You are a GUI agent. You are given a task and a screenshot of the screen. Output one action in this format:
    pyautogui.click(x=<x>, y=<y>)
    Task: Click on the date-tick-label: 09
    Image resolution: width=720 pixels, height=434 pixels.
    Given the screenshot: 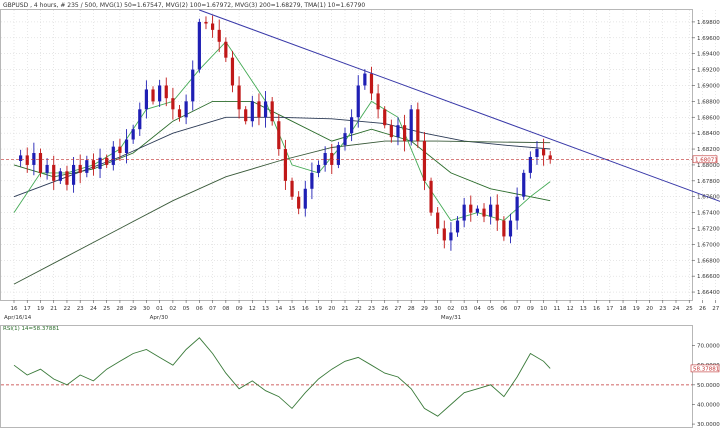 What is the action you would take?
    pyautogui.click(x=530, y=309)
    